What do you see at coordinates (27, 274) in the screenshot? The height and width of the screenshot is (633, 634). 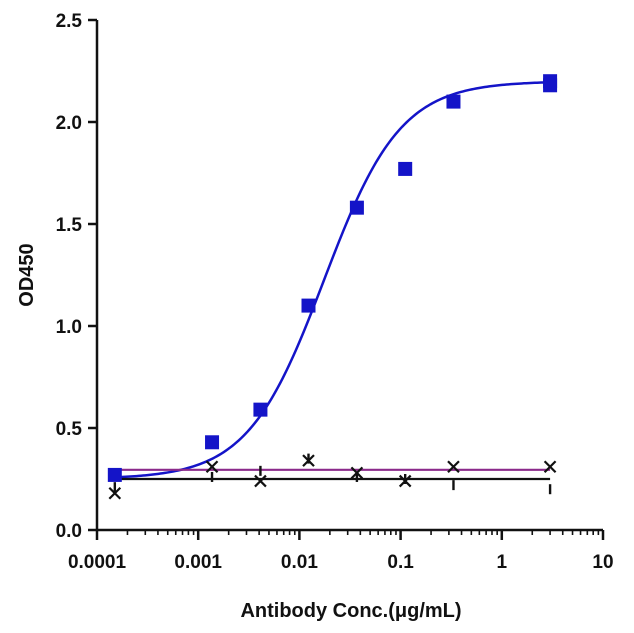 I see `y-axis-label: OD450` at bounding box center [27, 274].